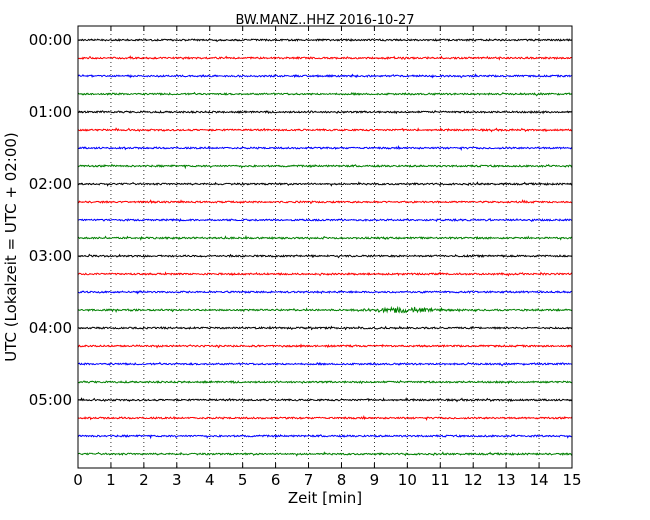 The height and width of the screenshot is (520, 650). Describe the element at coordinates (407, 480) in the screenshot. I see `x-tick-label-10: 10` at that location.